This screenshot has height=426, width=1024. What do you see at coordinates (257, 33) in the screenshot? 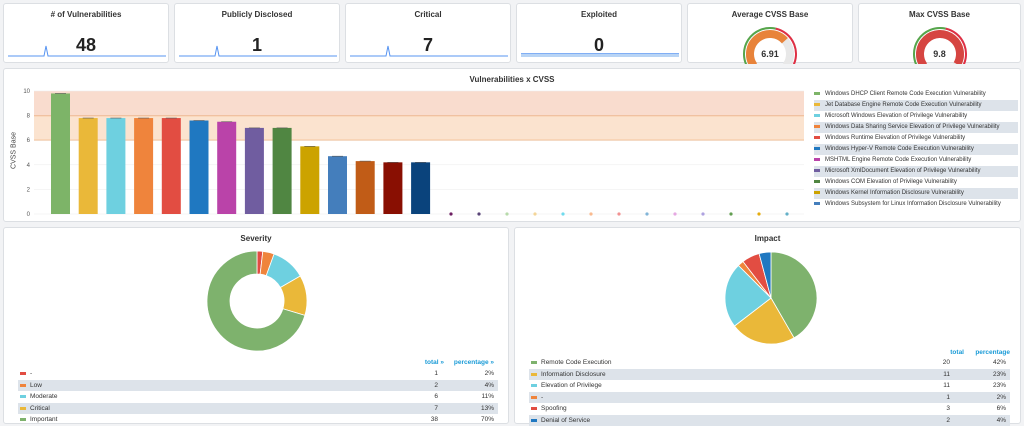
I see `stat-panel-publicly-disclosed: Publicly Disclosed 1` at bounding box center [257, 33].